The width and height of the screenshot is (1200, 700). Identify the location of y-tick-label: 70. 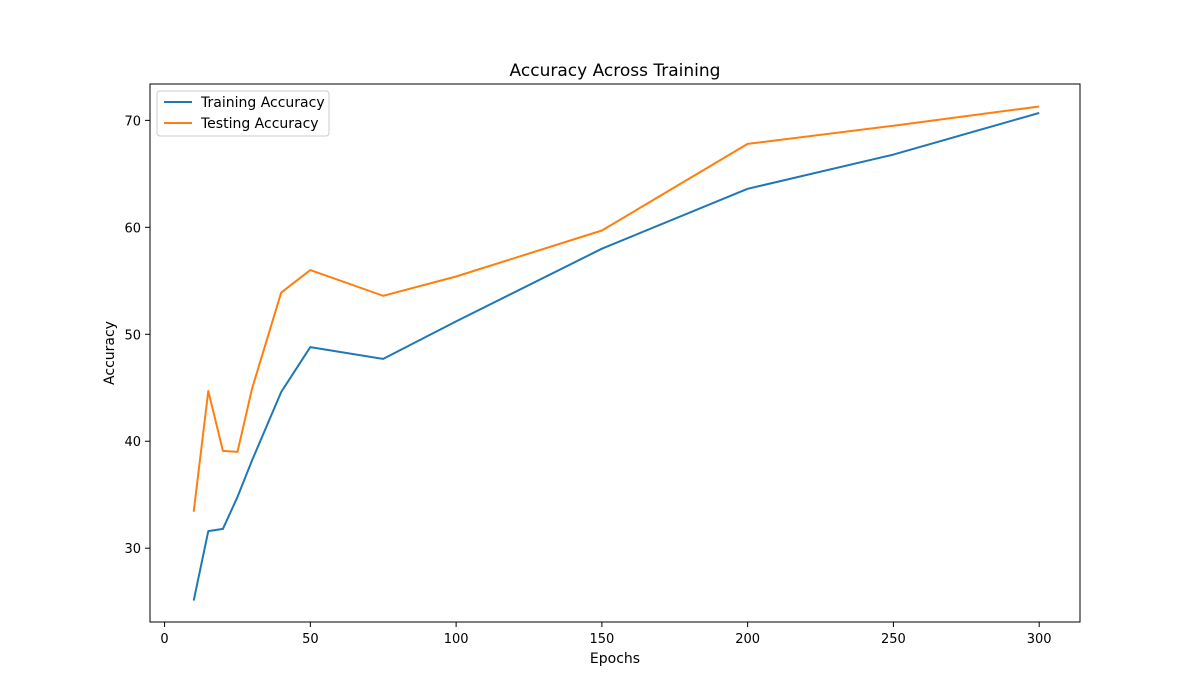
(132, 121).